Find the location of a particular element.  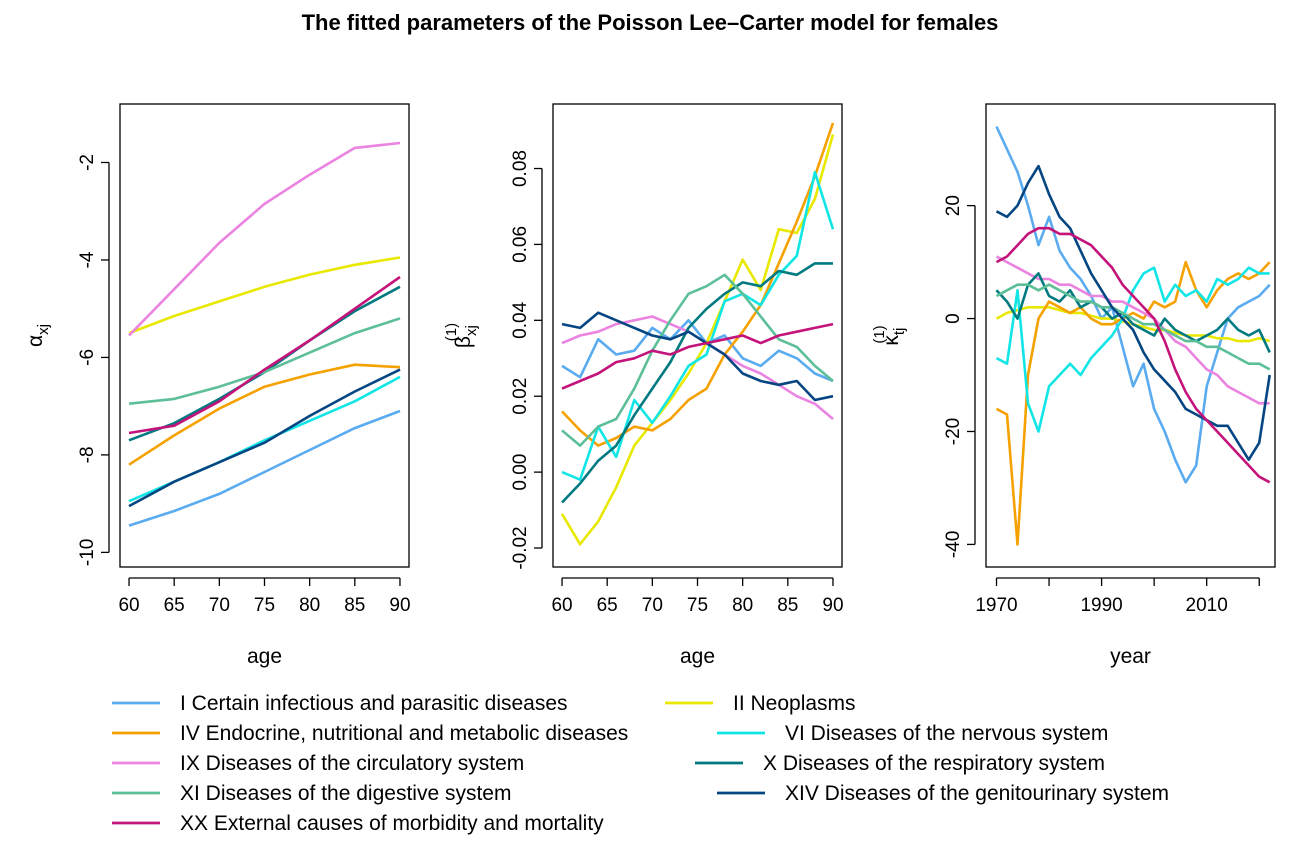

y-tick-label: 0.04 is located at coordinates (520, 319).